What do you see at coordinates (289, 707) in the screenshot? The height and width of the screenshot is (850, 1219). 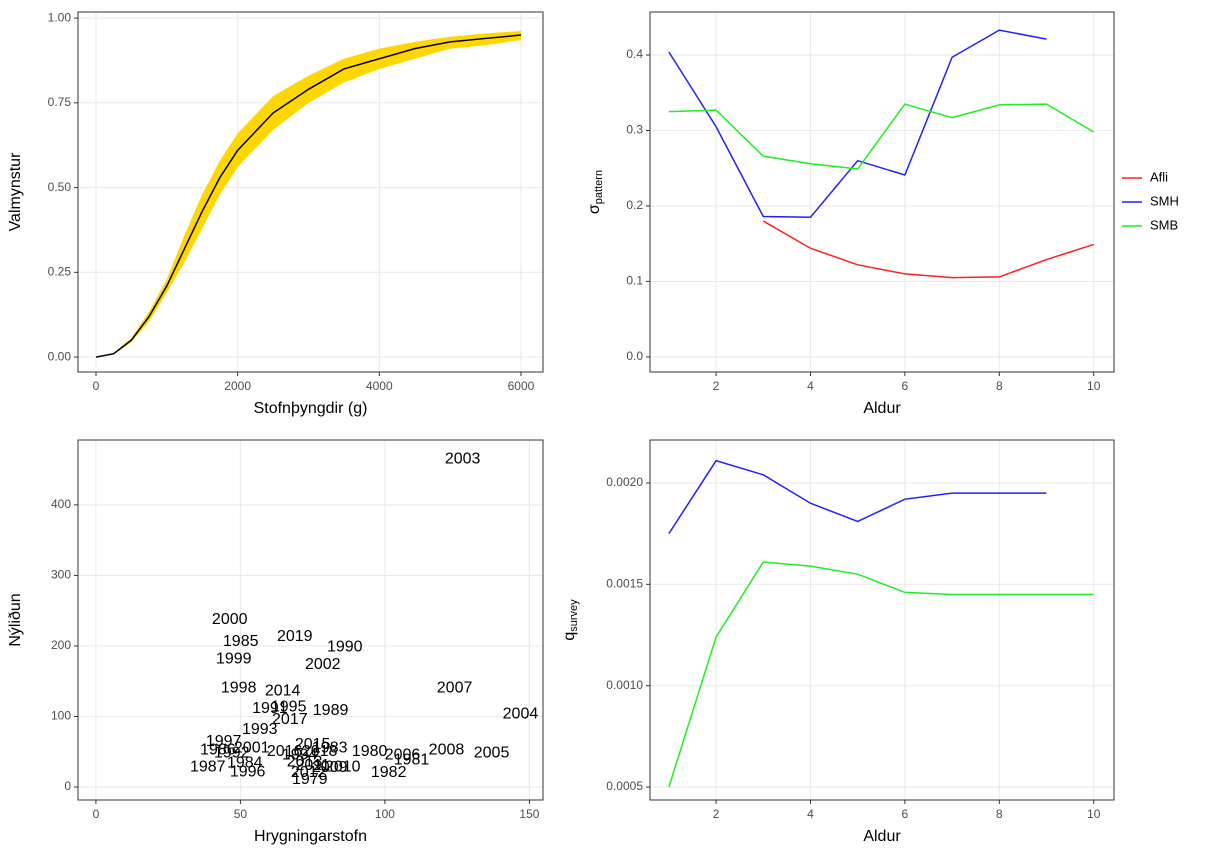 I see `point-label: 1995` at bounding box center [289, 707].